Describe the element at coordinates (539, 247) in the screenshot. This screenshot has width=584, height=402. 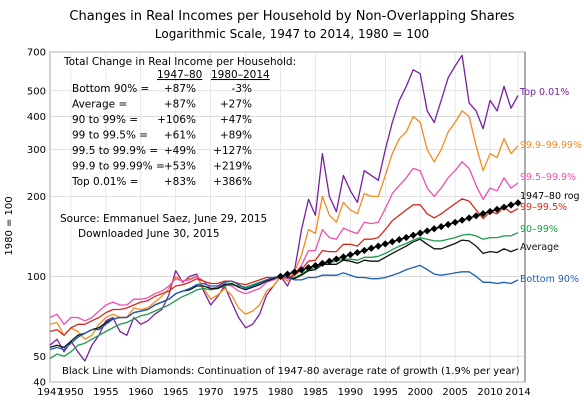
I see `series-label: Average` at that location.